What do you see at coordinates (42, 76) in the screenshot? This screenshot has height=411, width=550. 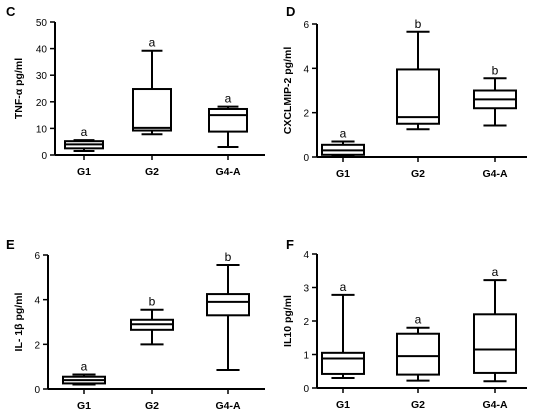 I see `y-tick-label: 30` at bounding box center [42, 76].